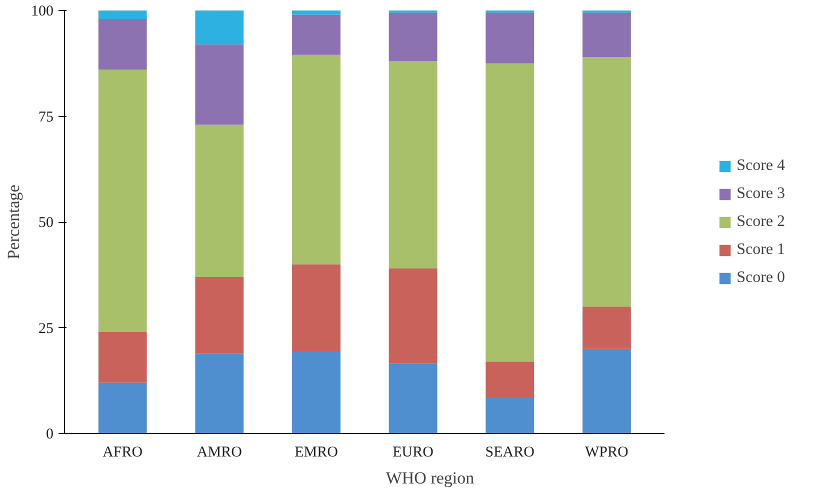 The width and height of the screenshot is (816, 495). Describe the element at coordinates (607, 452) in the screenshot. I see `x-tick-label: WPRO` at that location.